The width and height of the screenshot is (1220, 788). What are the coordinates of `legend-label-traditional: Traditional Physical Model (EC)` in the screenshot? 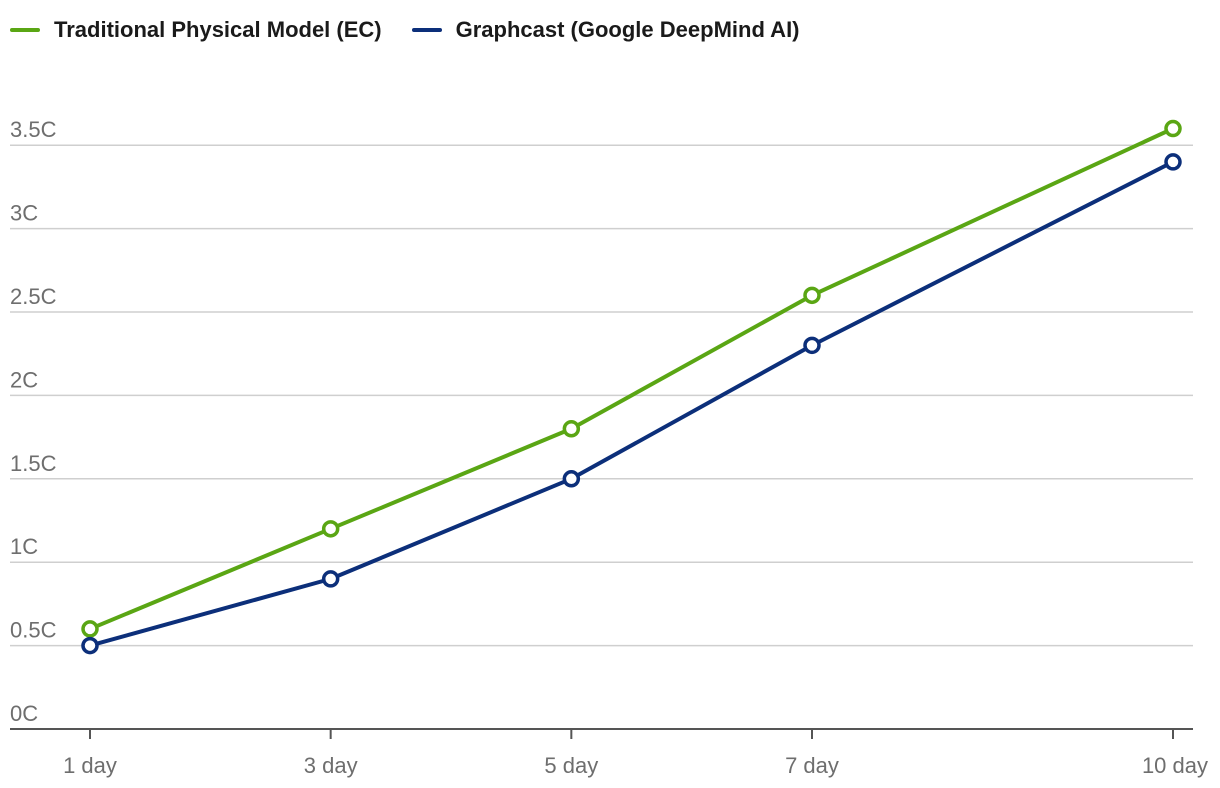 It's located at (218, 29).